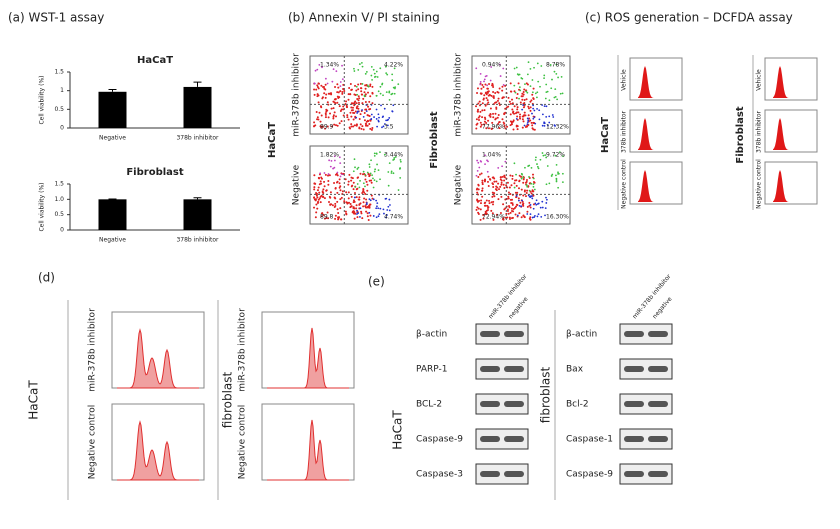  I want to click on bar, so click(197, 107).